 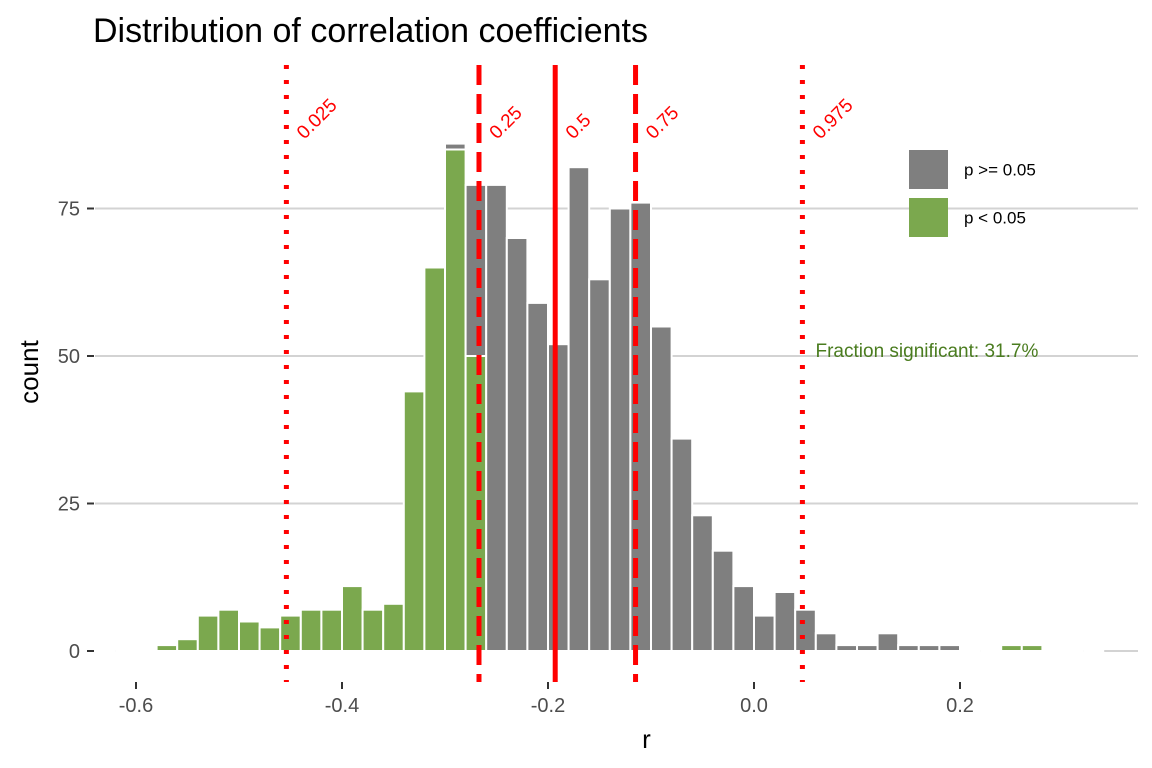 I want to click on x-tick-label: 0.0, so click(x=754, y=706).